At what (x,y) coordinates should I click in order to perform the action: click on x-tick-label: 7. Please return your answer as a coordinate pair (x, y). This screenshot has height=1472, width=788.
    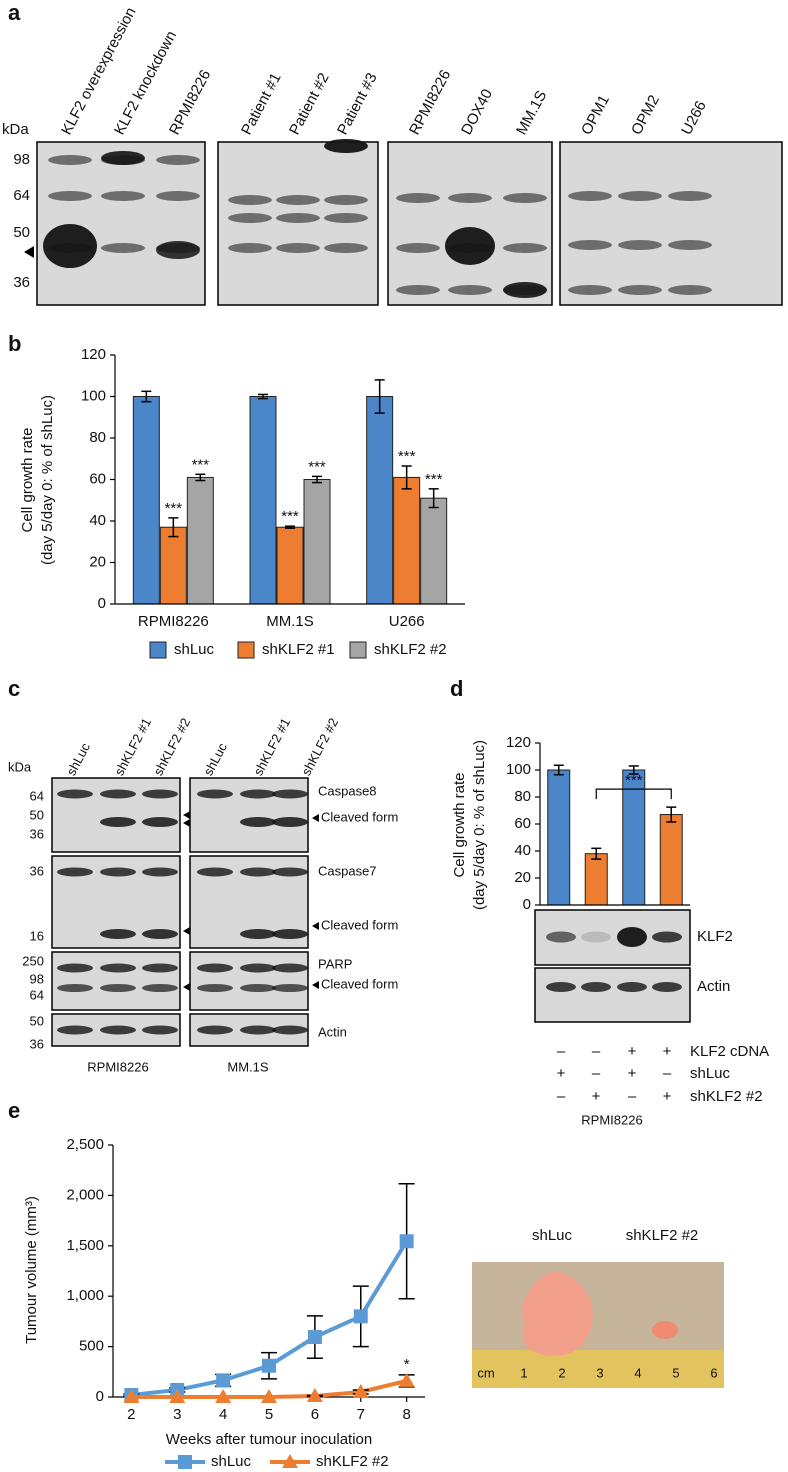
    Looking at the image, I should click on (361, 1414).